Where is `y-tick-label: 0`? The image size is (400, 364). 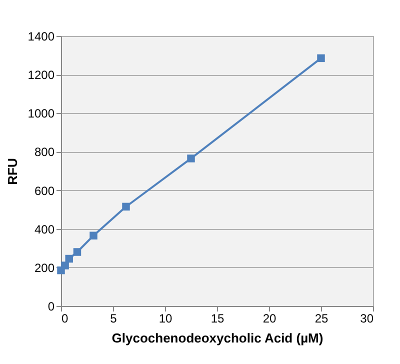 y-tick-label: 0 is located at coordinates (51, 307).